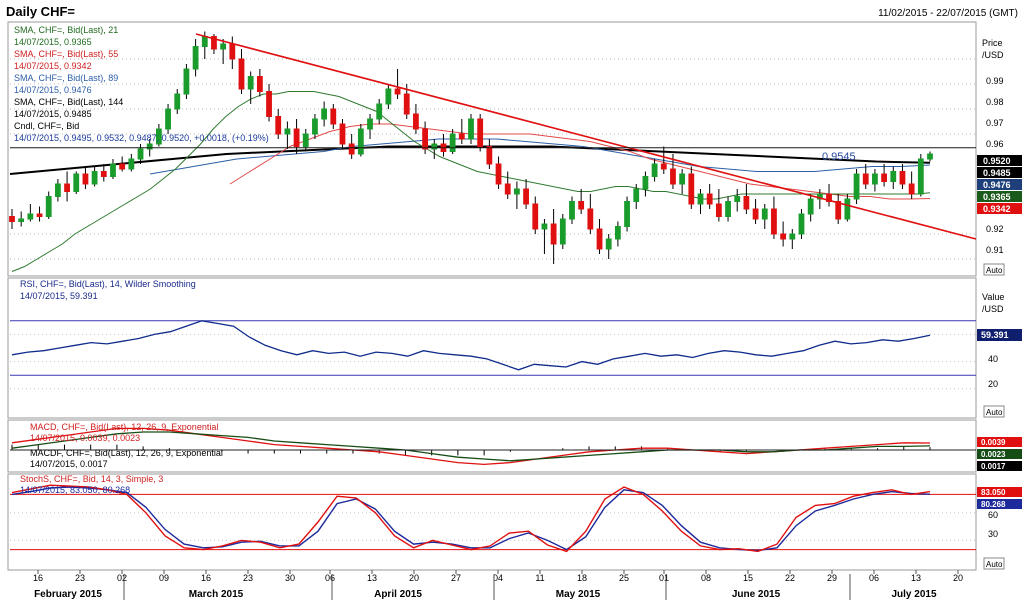 The width and height of the screenshot is (1024, 608). I want to click on macd-hist-badge, so click(999, 466).